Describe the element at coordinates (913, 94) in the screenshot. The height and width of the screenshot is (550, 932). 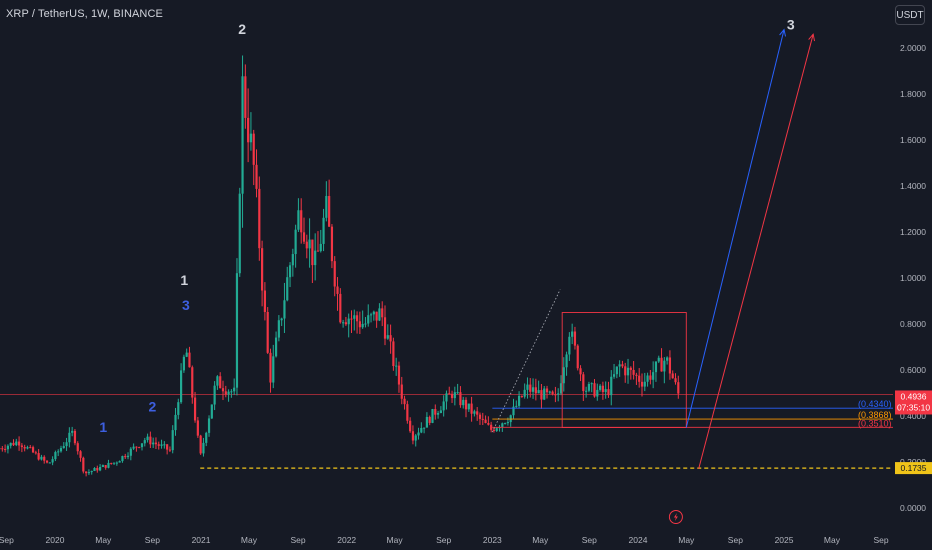
I see `y-axis-label: 1.8000` at that location.